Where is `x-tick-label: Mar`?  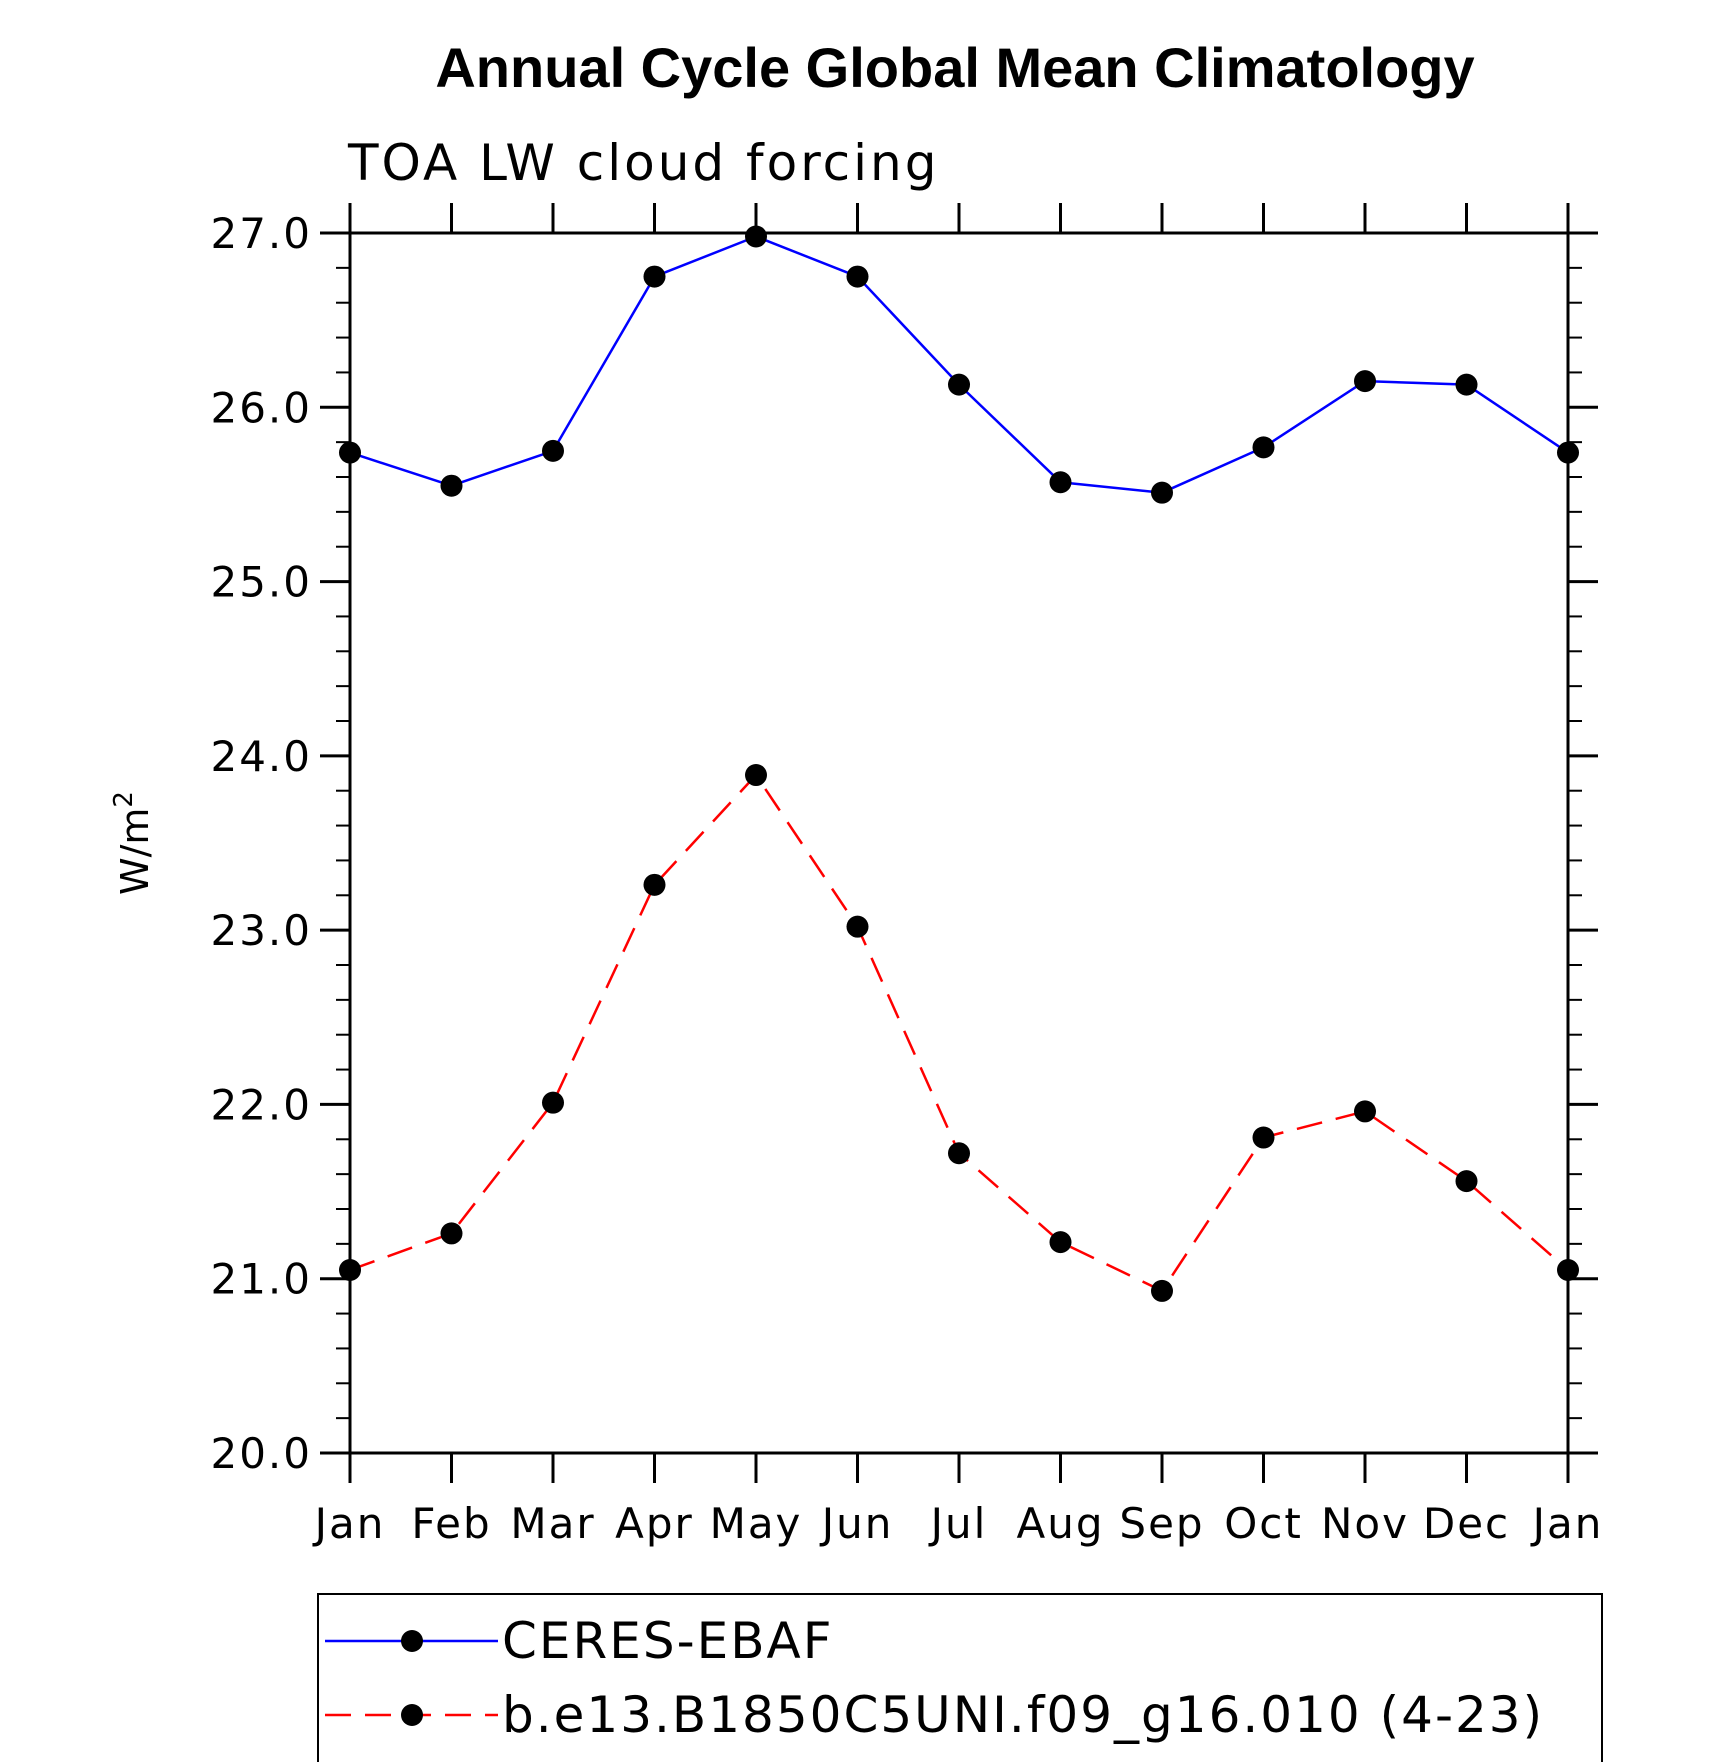 x-tick-label: Mar is located at coordinates (552, 1523).